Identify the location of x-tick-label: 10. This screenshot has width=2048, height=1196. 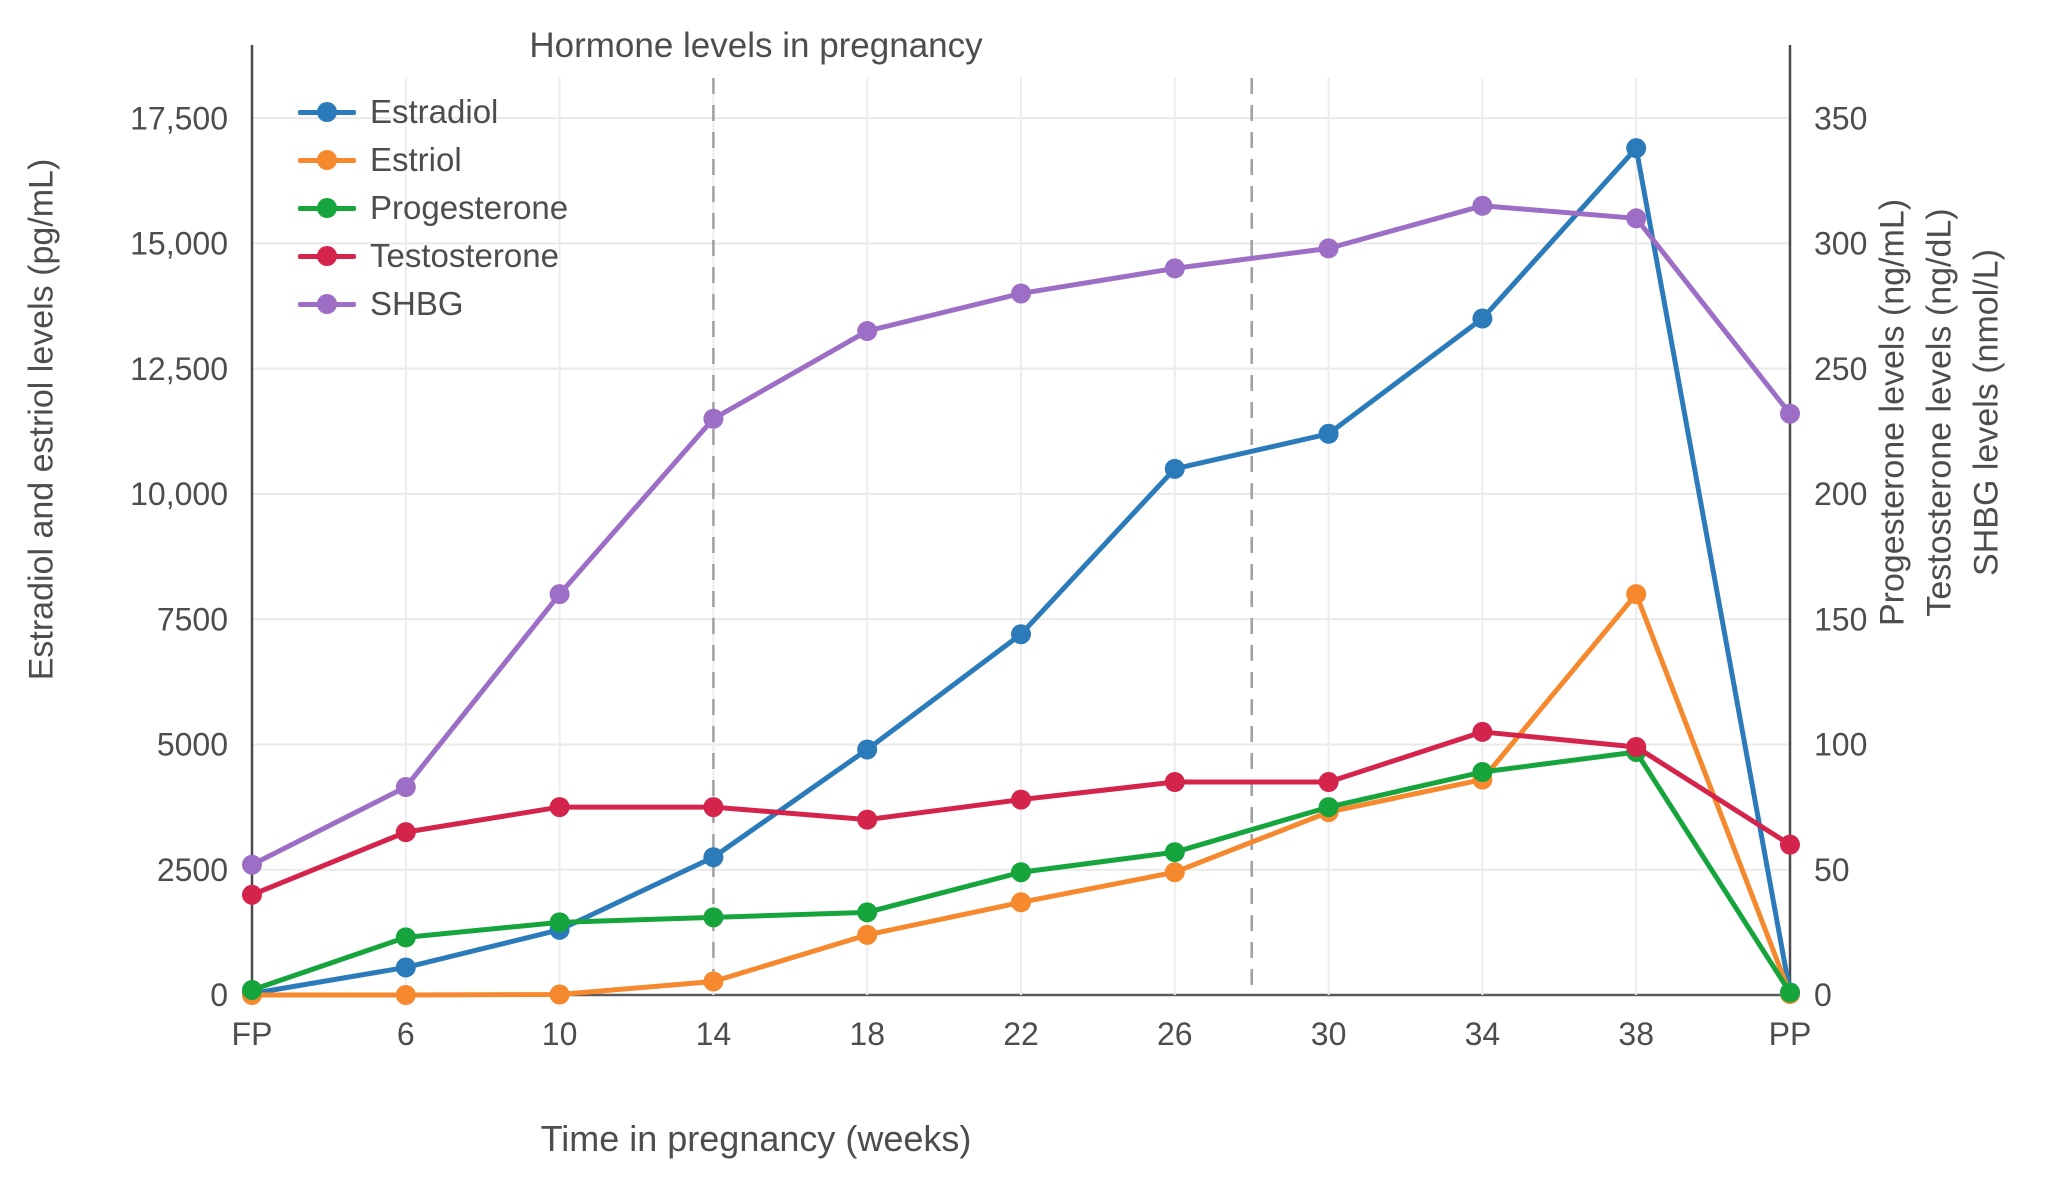
(560, 1034).